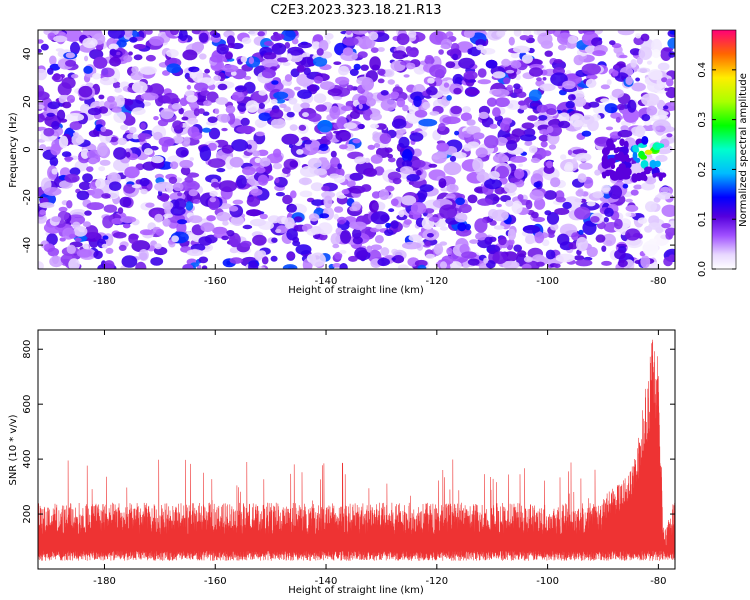 The image size is (750, 600). What do you see at coordinates (635, 148) in the screenshot?
I see `heatmap-echo-cell` at bounding box center [635, 148].